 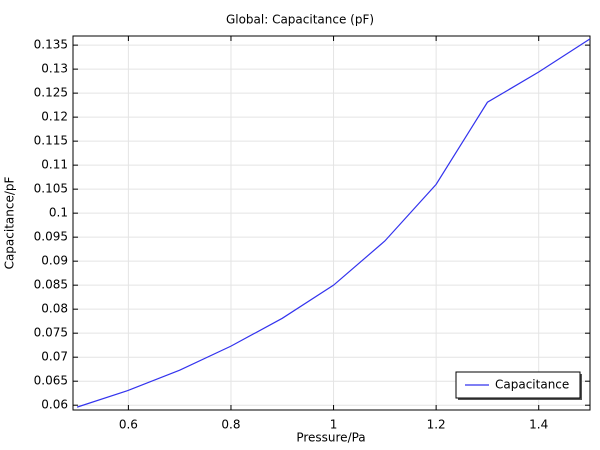 What do you see at coordinates (538, 425) in the screenshot?
I see `x-tick-label: 1.4` at bounding box center [538, 425].